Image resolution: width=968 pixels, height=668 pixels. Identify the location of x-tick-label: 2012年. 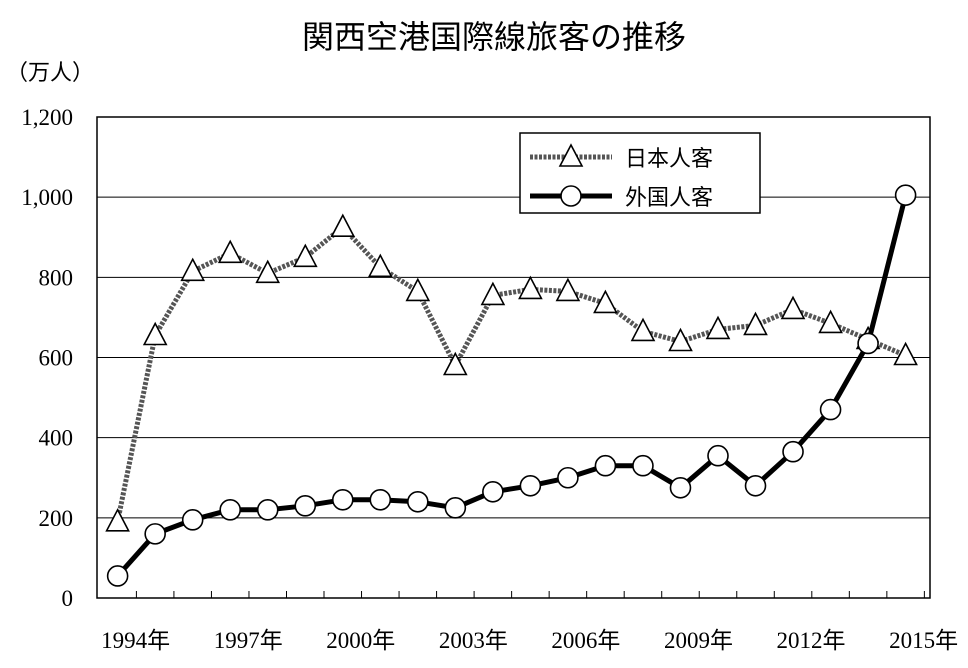
(811, 640).